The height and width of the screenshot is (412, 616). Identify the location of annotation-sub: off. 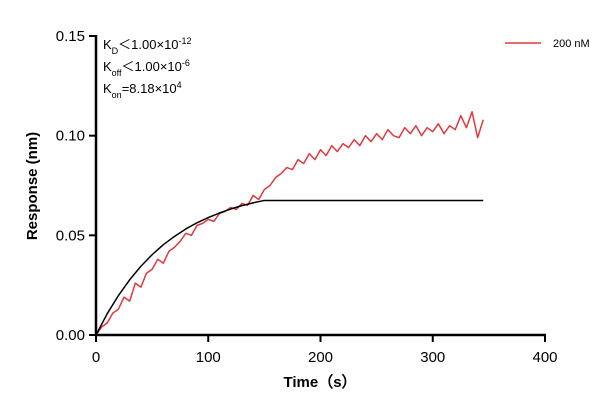
(117, 73).